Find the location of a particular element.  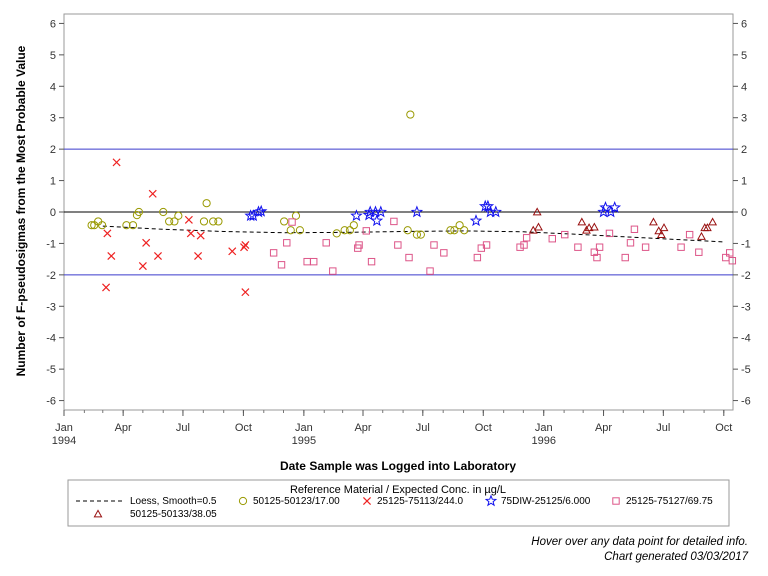

y-tick-label: -2 is located at coordinates (51, 276).